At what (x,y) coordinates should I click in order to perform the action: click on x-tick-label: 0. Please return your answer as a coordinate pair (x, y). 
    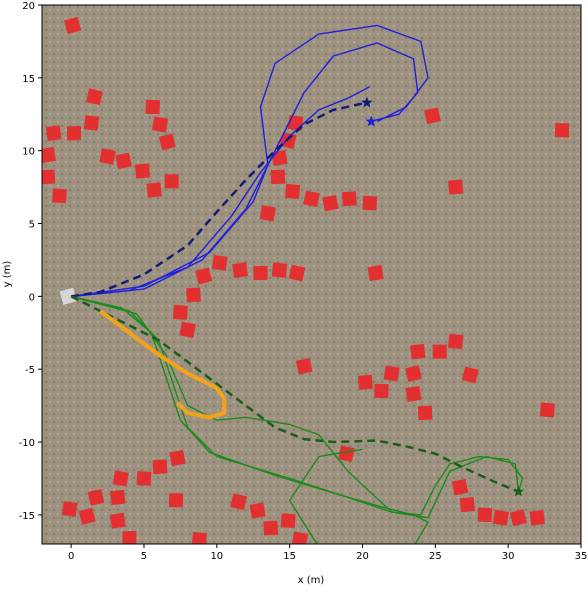
    Looking at the image, I should click on (71, 556).